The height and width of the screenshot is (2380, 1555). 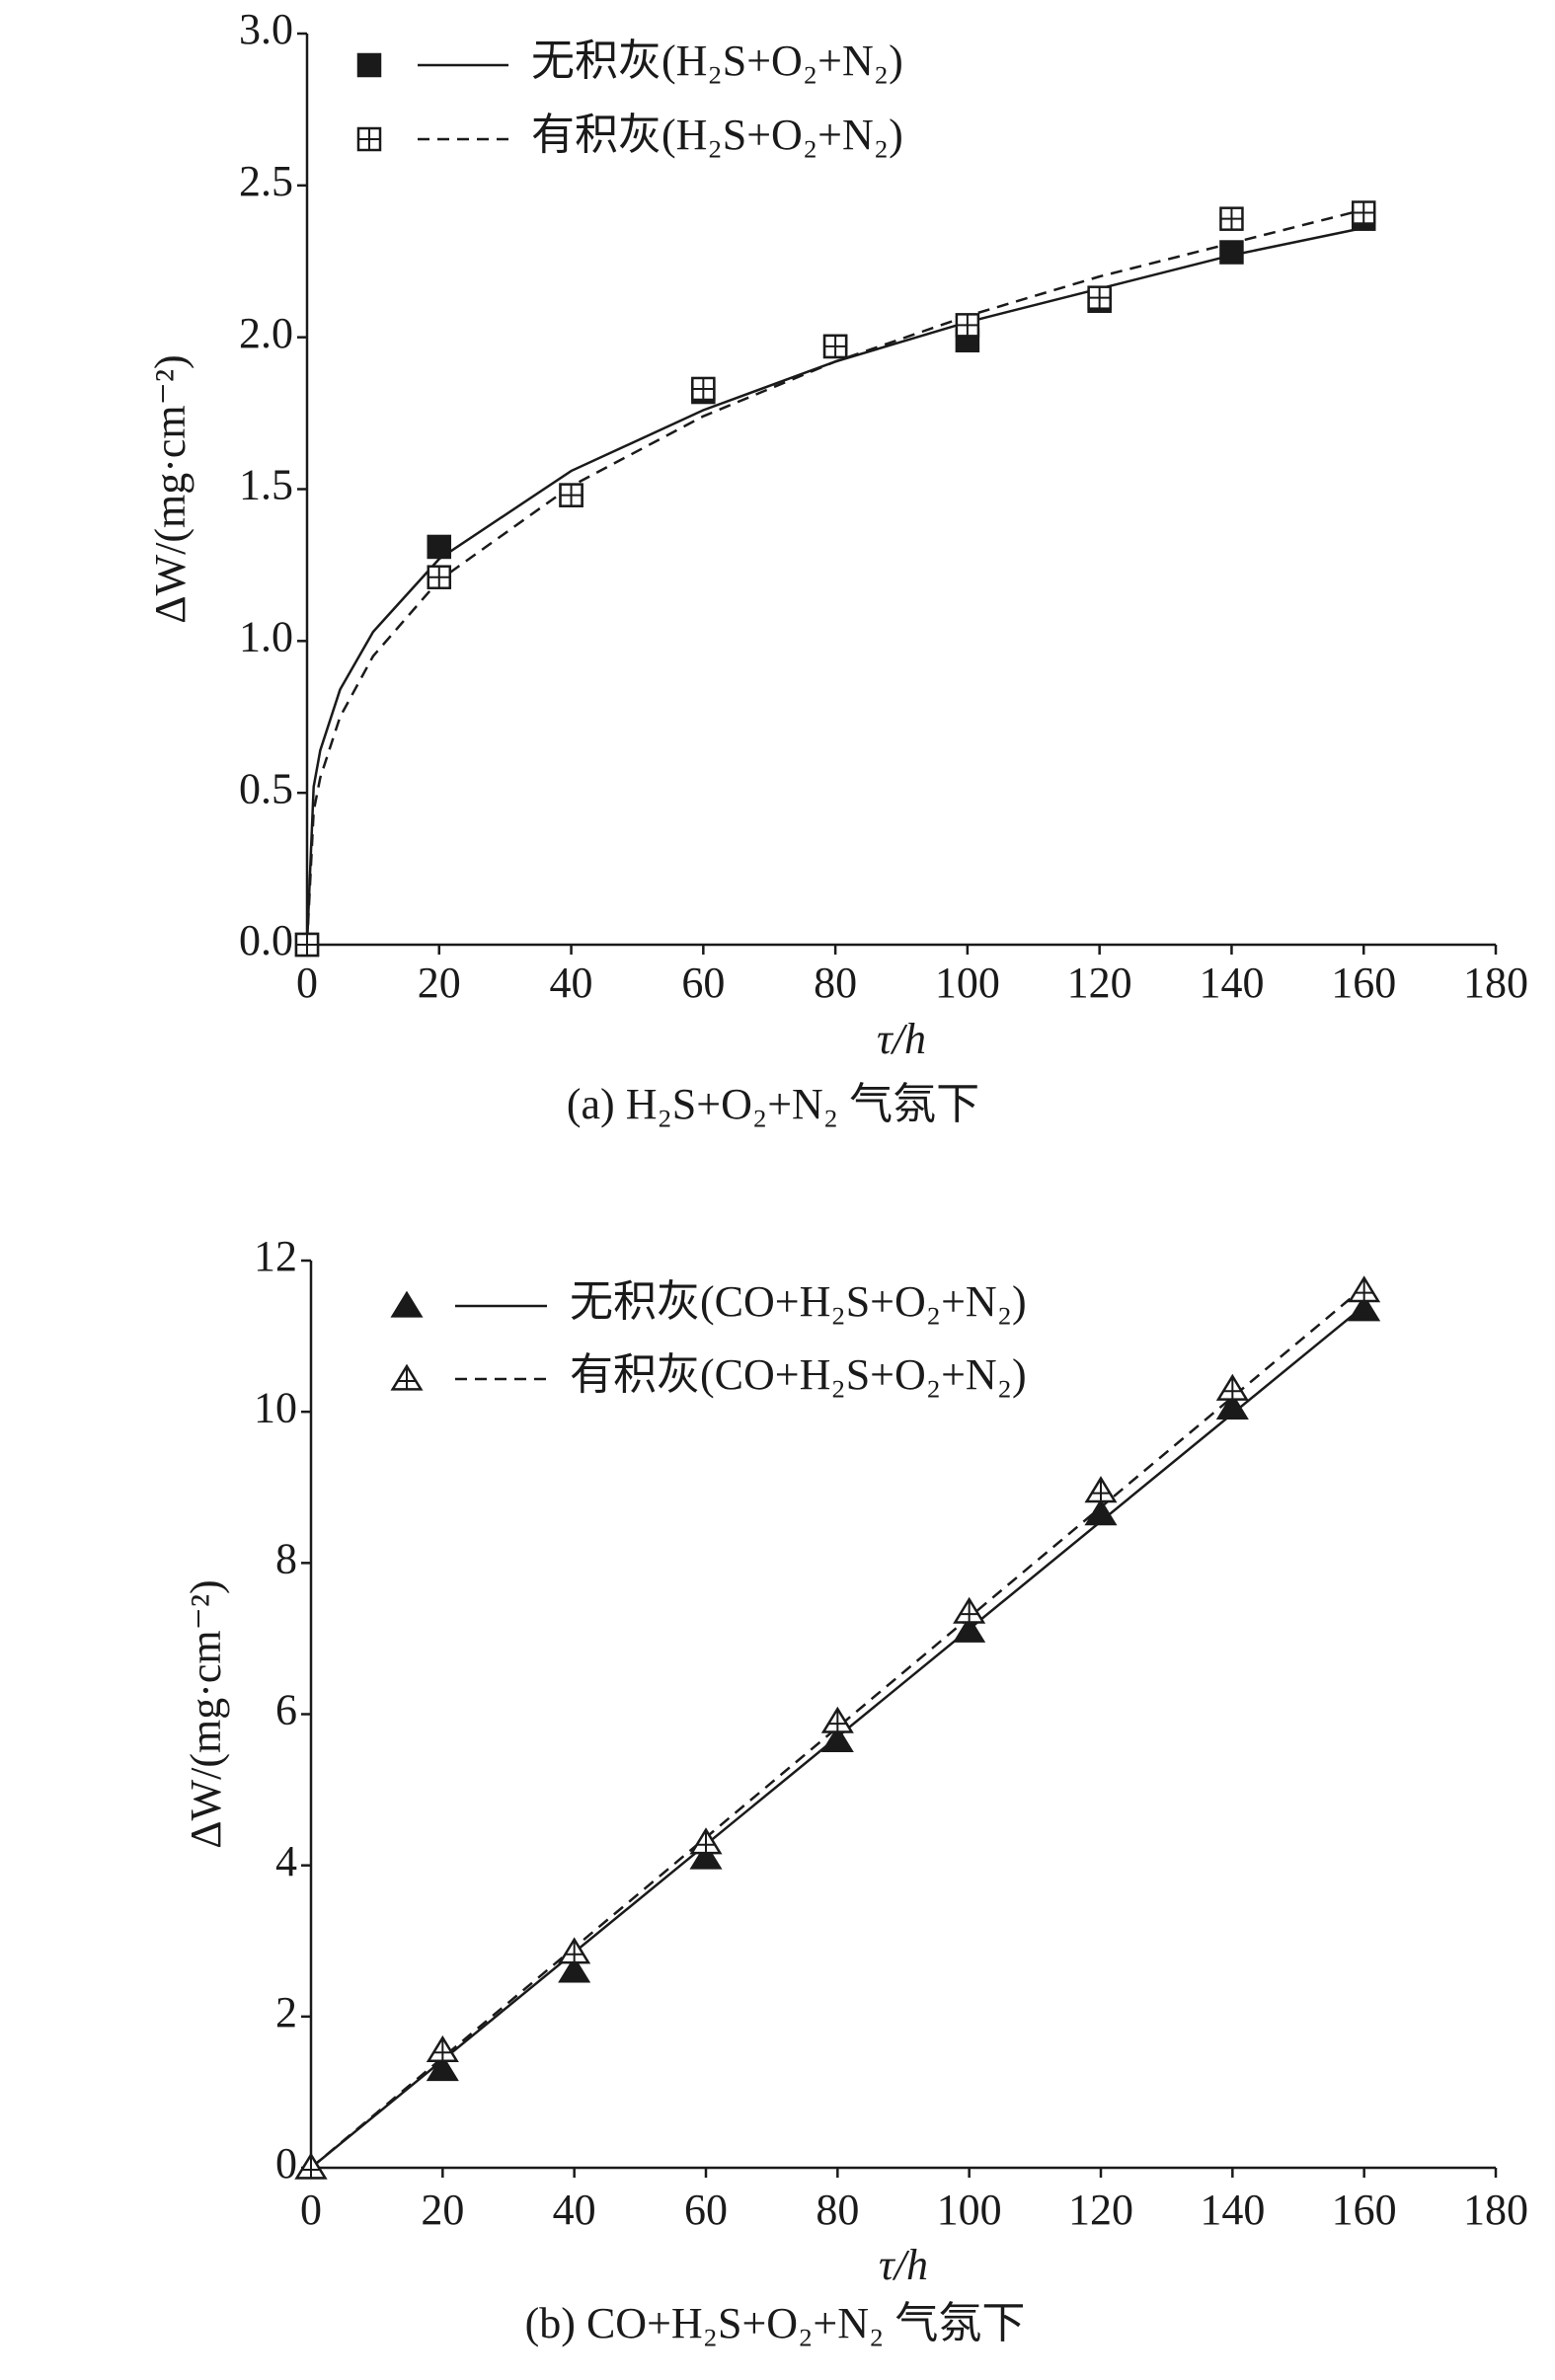 What do you see at coordinates (286, 1861) in the screenshot?
I see `y-tick-label: 4` at bounding box center [286, 1861].